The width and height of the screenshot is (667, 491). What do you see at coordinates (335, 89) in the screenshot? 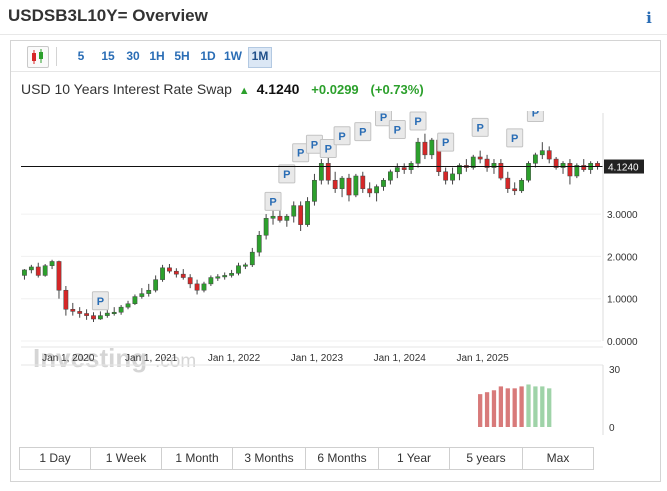
I see `price-change: +0.0299` at bounding box center [335, 89].